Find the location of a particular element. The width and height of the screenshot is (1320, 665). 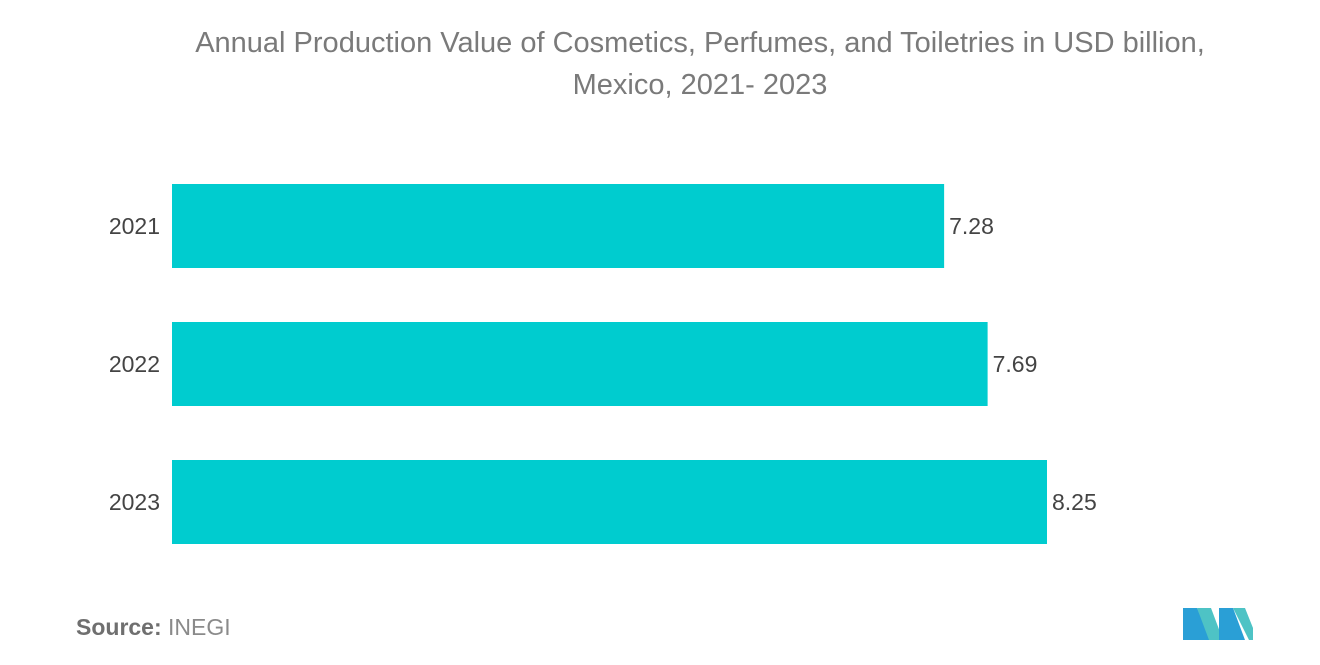

value-label-2021: 7.28 is located at coordinates (971, 226).